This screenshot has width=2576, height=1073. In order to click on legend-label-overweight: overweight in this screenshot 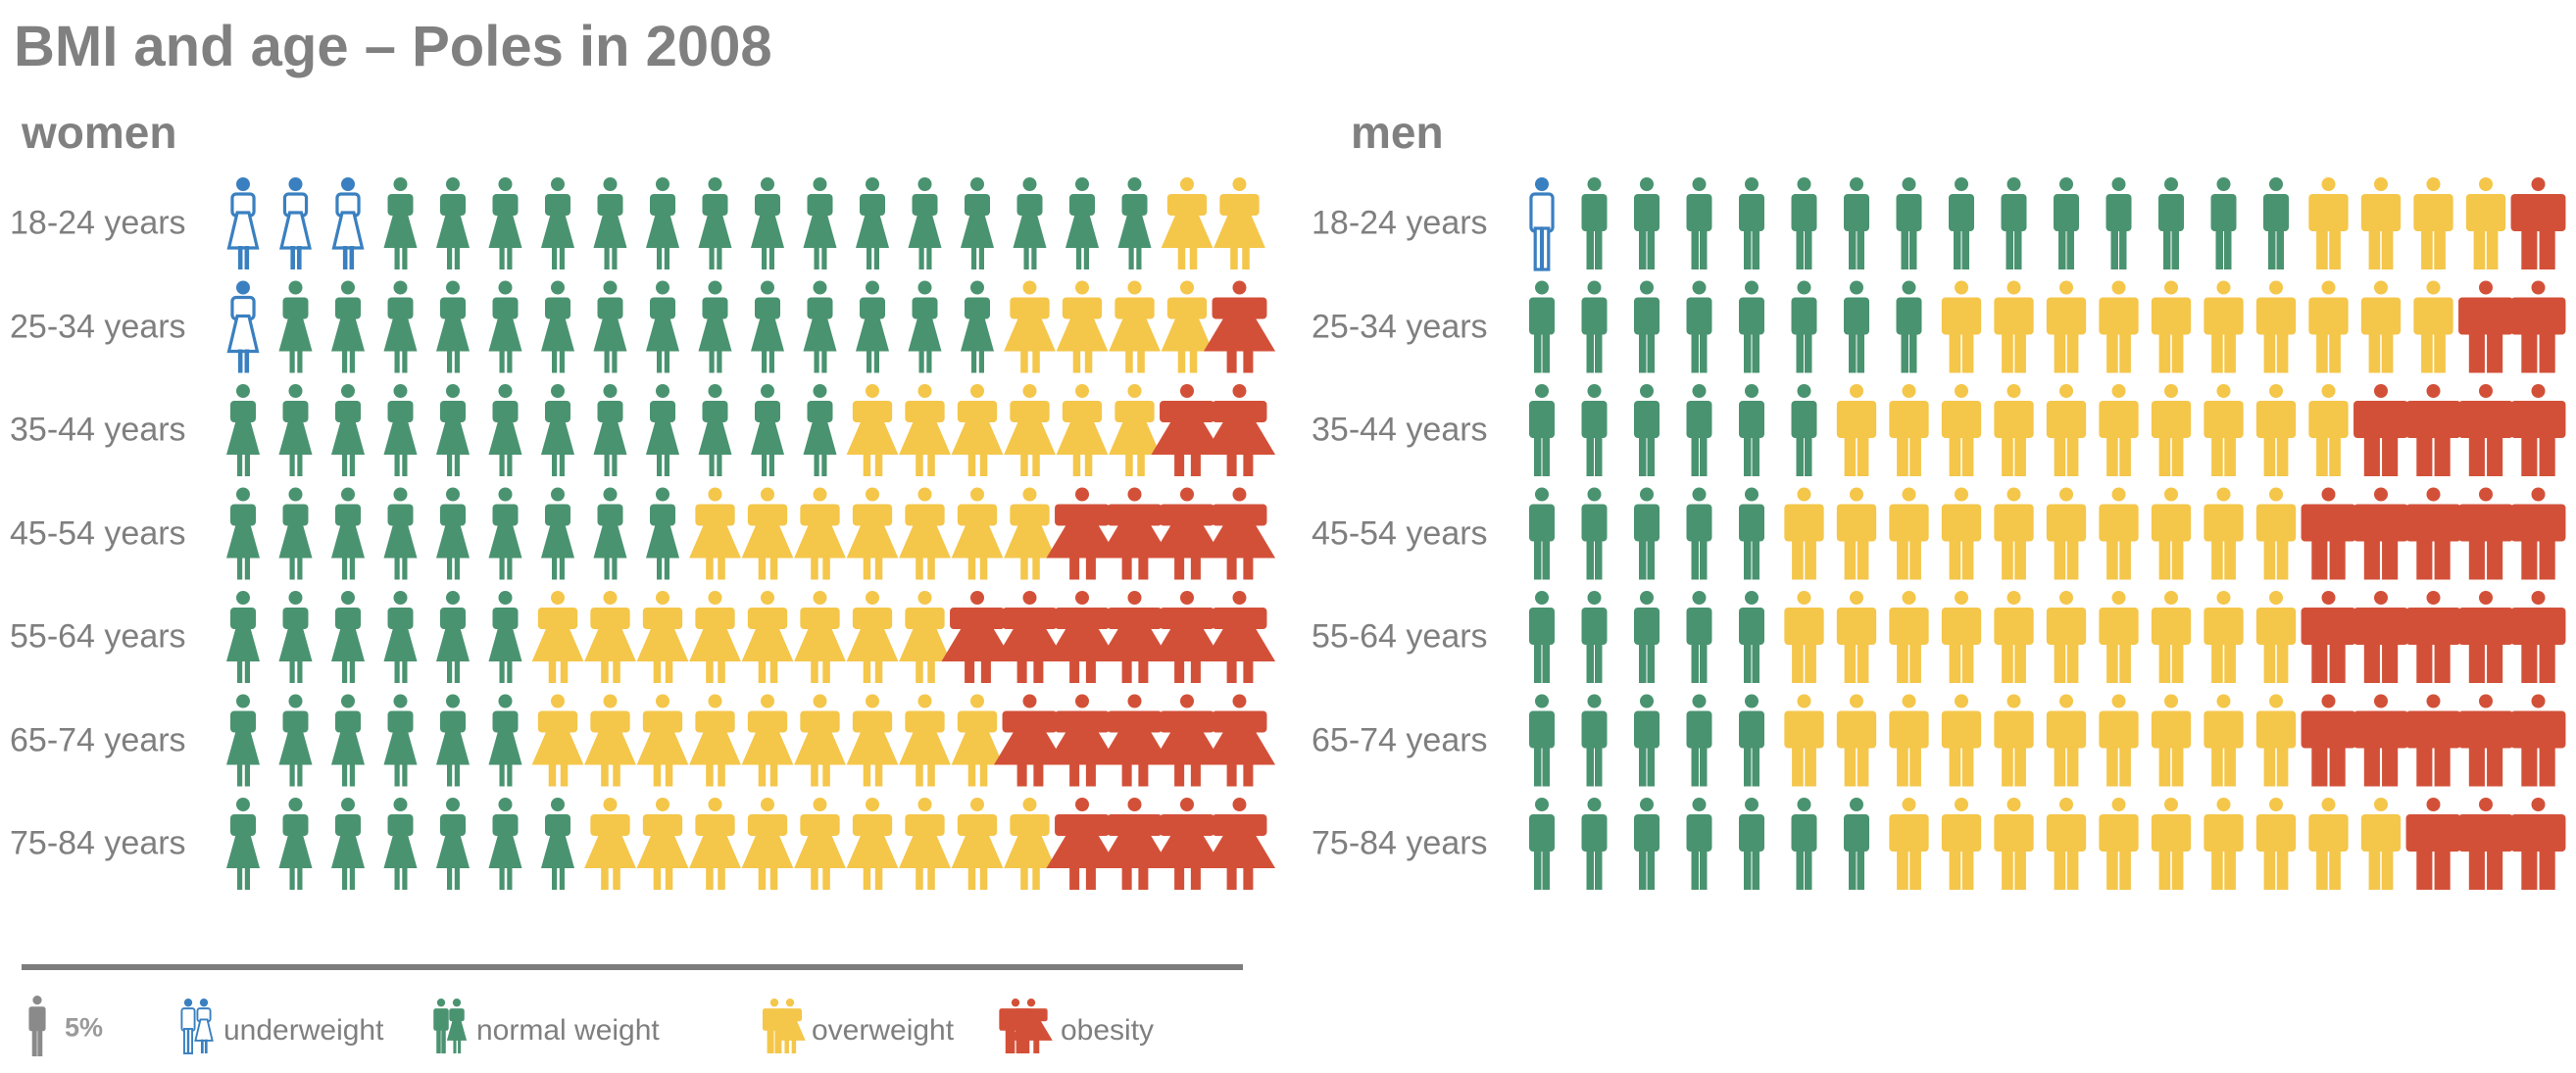, I will do `click(883, 1030)`.